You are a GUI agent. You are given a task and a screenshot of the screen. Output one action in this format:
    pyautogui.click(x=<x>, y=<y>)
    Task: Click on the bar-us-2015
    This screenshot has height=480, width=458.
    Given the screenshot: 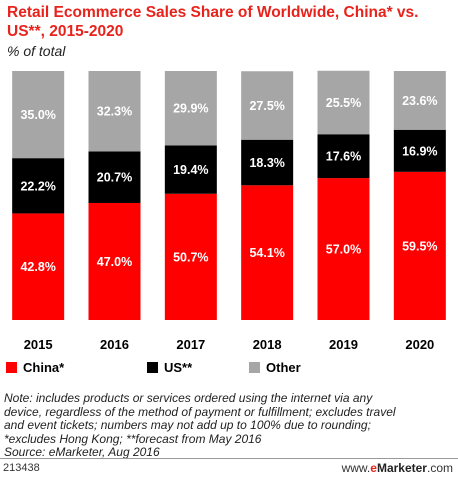 What is the action you would take?
    pyautogui.click(x=38, y=186)
    